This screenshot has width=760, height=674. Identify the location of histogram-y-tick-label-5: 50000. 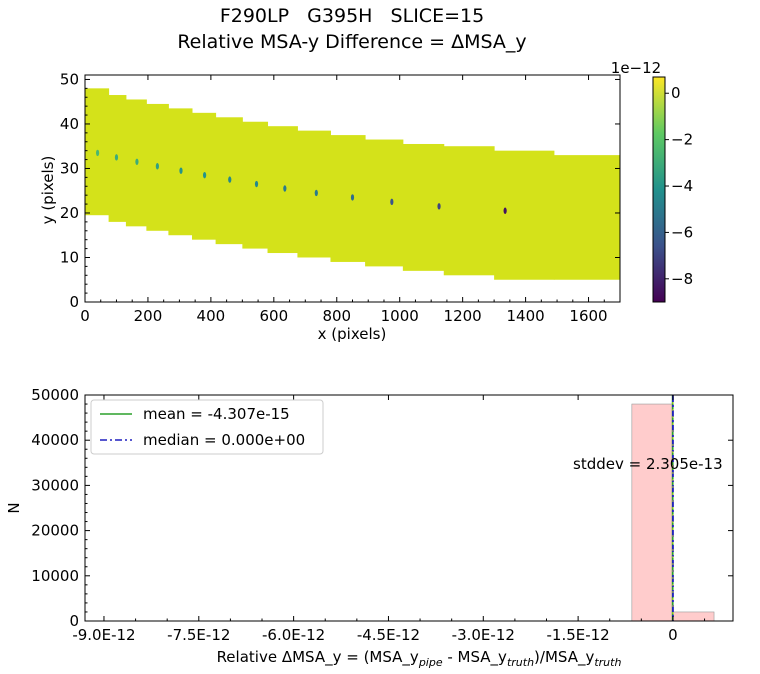
(55, 395).